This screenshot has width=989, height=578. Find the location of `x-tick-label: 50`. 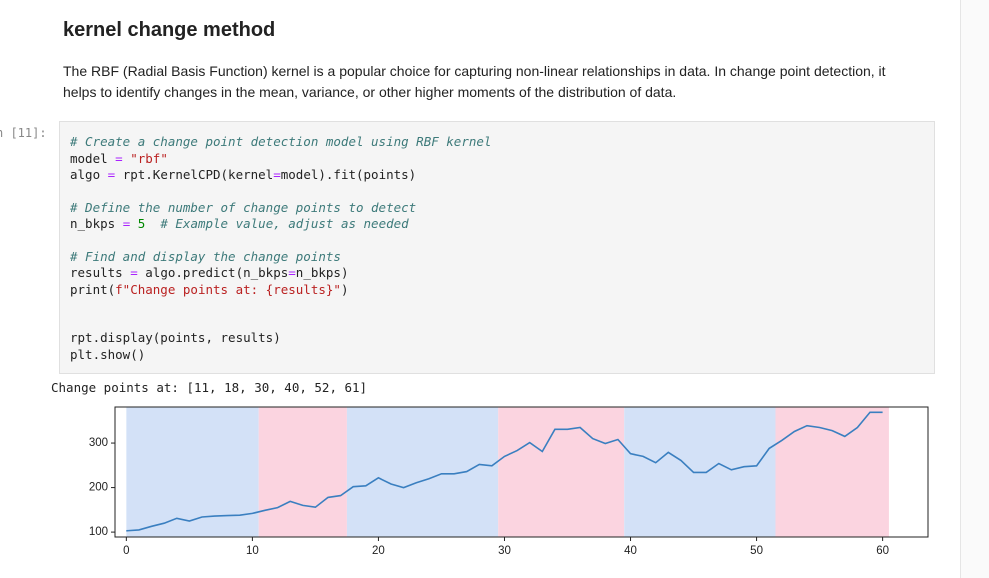

x-tick-label: 50 is located at coordinates (756, 551).